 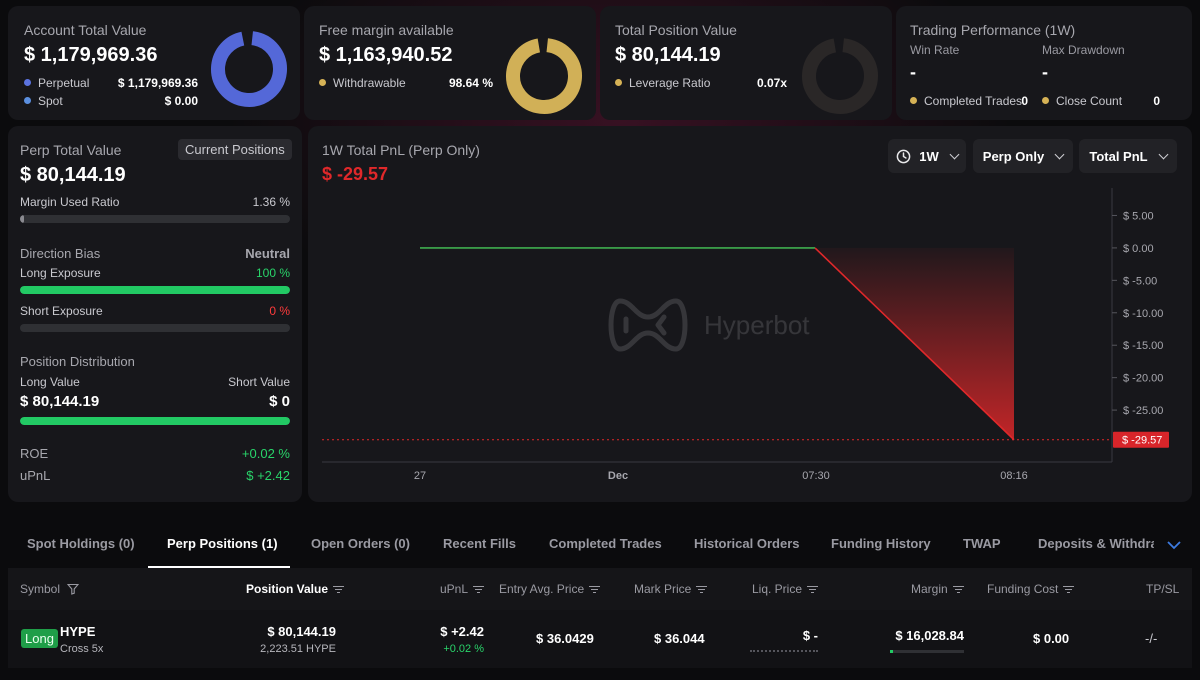 What do you see at coordinates (1143, 346) in the screenshot?
I see `y-tick-label: $ -15.00` at bounding box center [1143, 346].